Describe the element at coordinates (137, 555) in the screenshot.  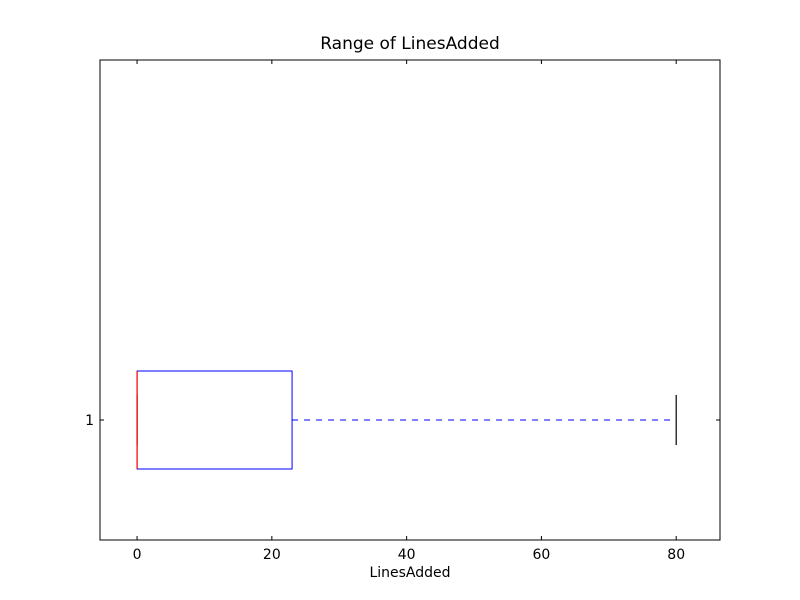
I see `x-tick-label: 0` at that location.